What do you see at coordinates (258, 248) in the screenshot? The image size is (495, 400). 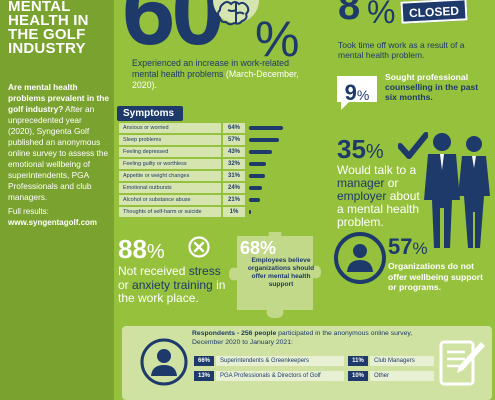 I see `stat-68-number: 68%` at bounding box center [258, 248].